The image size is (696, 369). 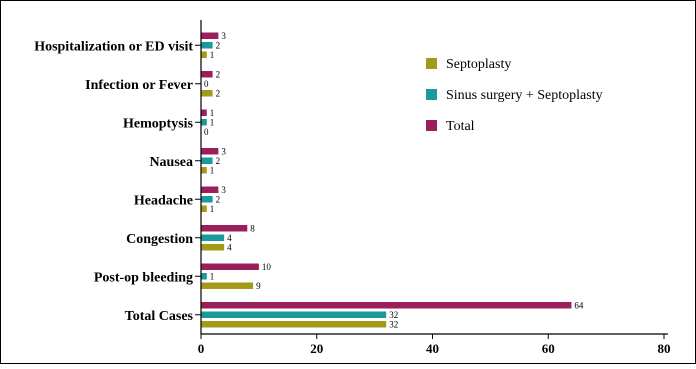 What do you see at coordinates (207, 74) in the screenshot?
I see `bar-total-infection-or-fever` at bounding box center [207, 74].